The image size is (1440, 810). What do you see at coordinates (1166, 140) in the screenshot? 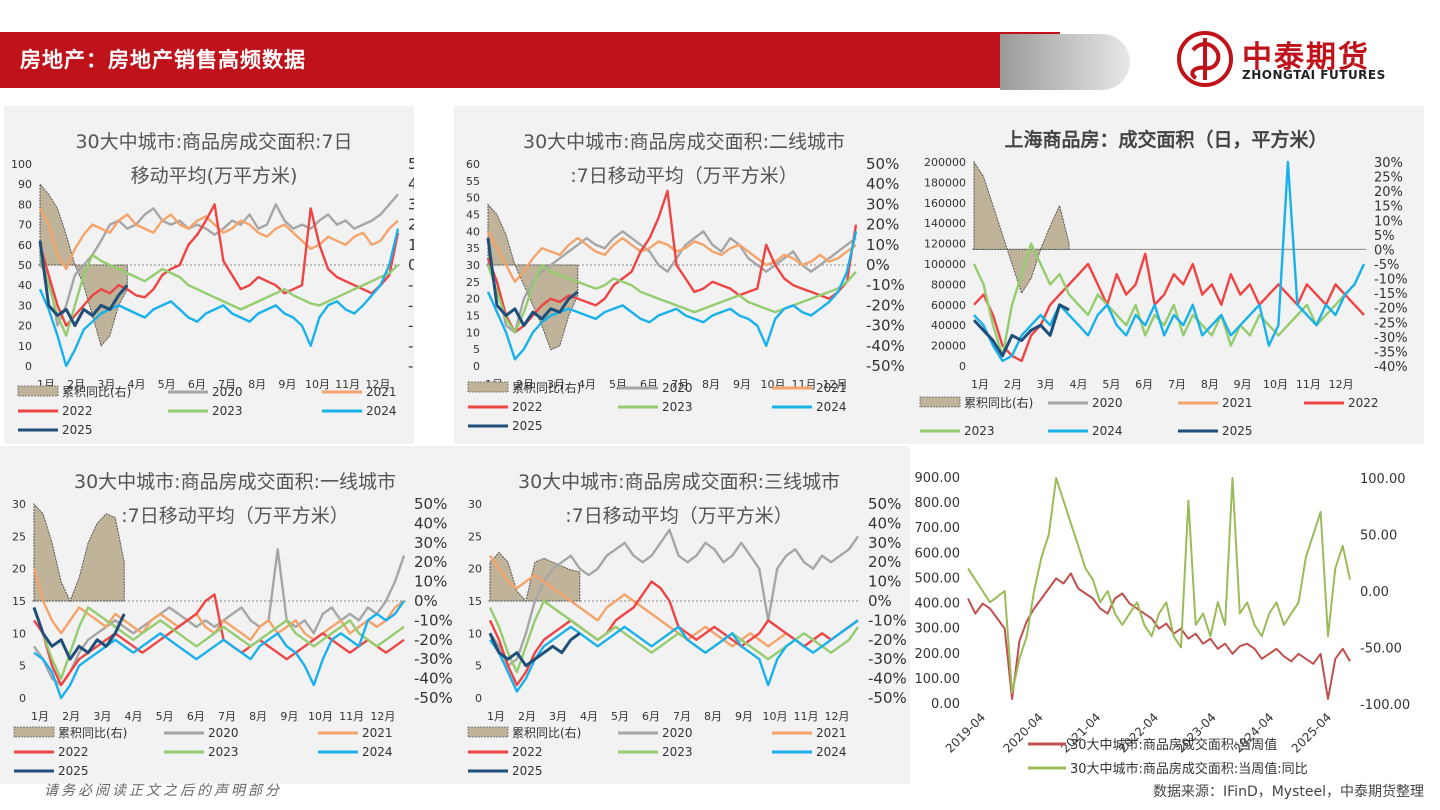
I see `chart-title-line: 上海商品房：成交面积（日，平方米）` at bounding box center [1166, 140].